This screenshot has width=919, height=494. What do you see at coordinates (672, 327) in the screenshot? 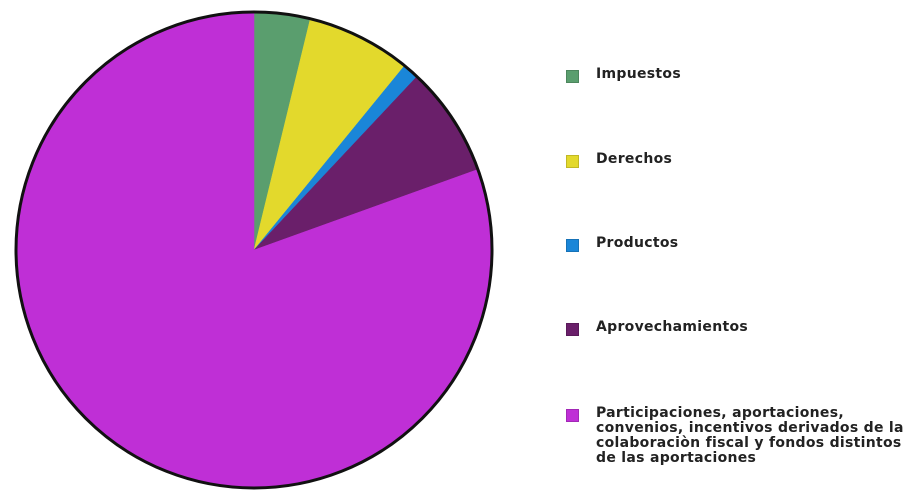
I see `legend-label-aprovechamientos: Aprovechamientos` at bounding box center [672, 327].